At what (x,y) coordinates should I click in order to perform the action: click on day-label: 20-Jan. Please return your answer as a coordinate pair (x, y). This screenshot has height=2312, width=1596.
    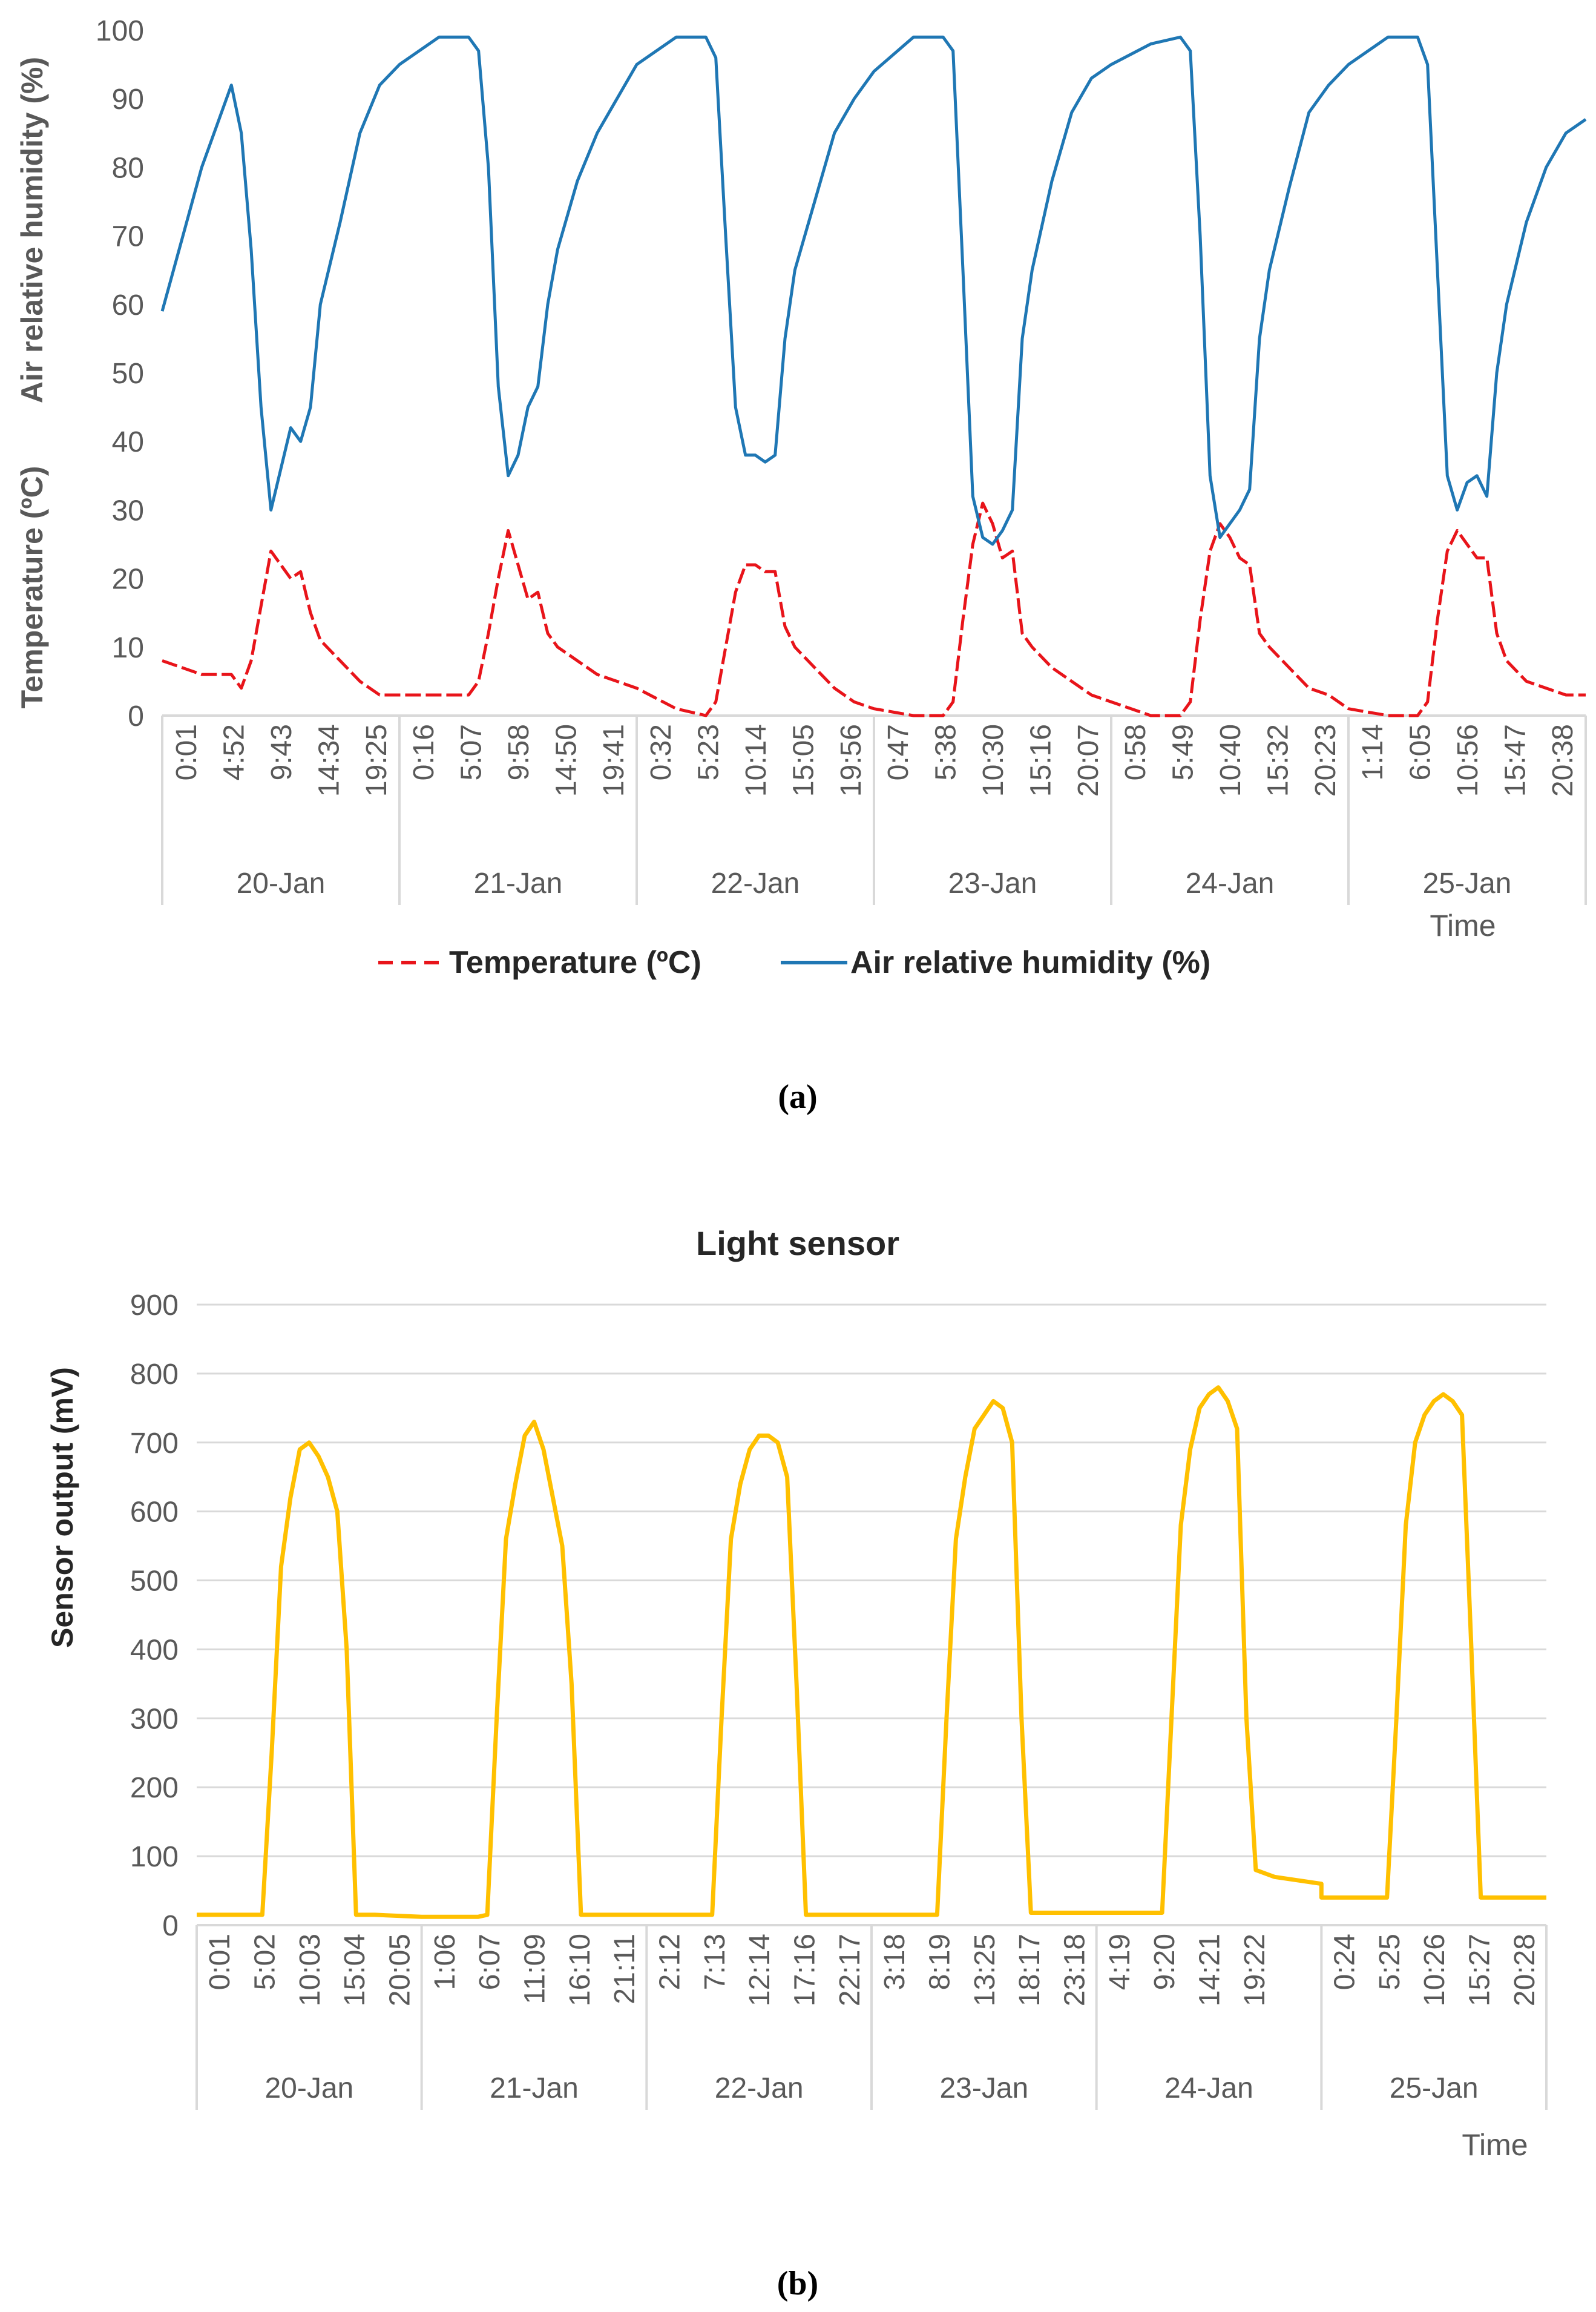
    Looking at the image, I should click on (308, 2088).